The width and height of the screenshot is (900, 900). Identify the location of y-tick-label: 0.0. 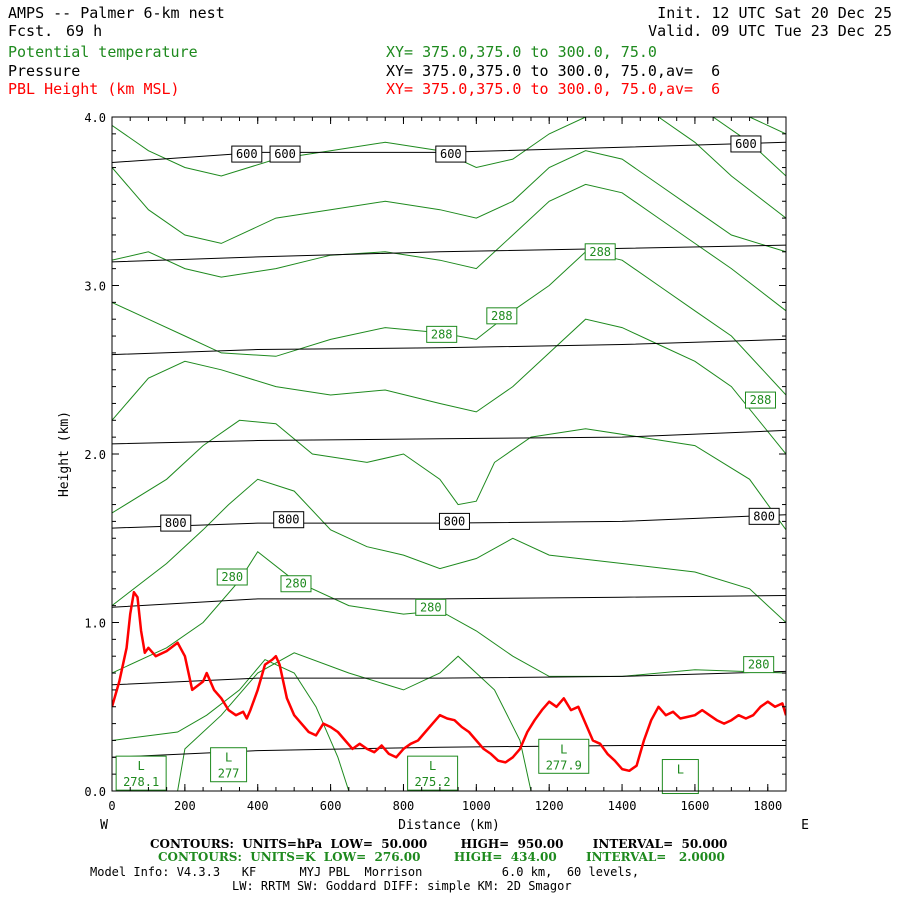
(95, 792).